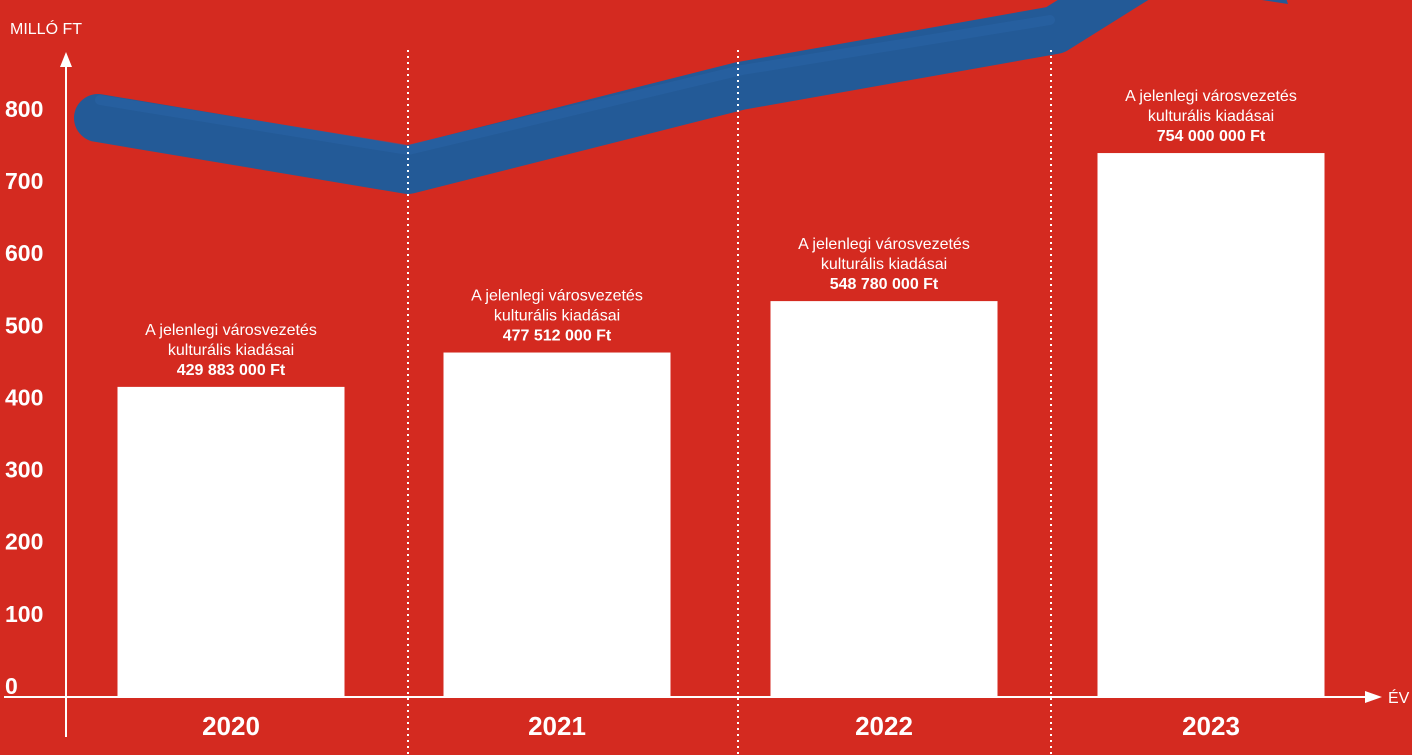 The image size is (1412, 755). I want to click on x-category-labels: 2020 2021 2022 2023, so click(721, 726).